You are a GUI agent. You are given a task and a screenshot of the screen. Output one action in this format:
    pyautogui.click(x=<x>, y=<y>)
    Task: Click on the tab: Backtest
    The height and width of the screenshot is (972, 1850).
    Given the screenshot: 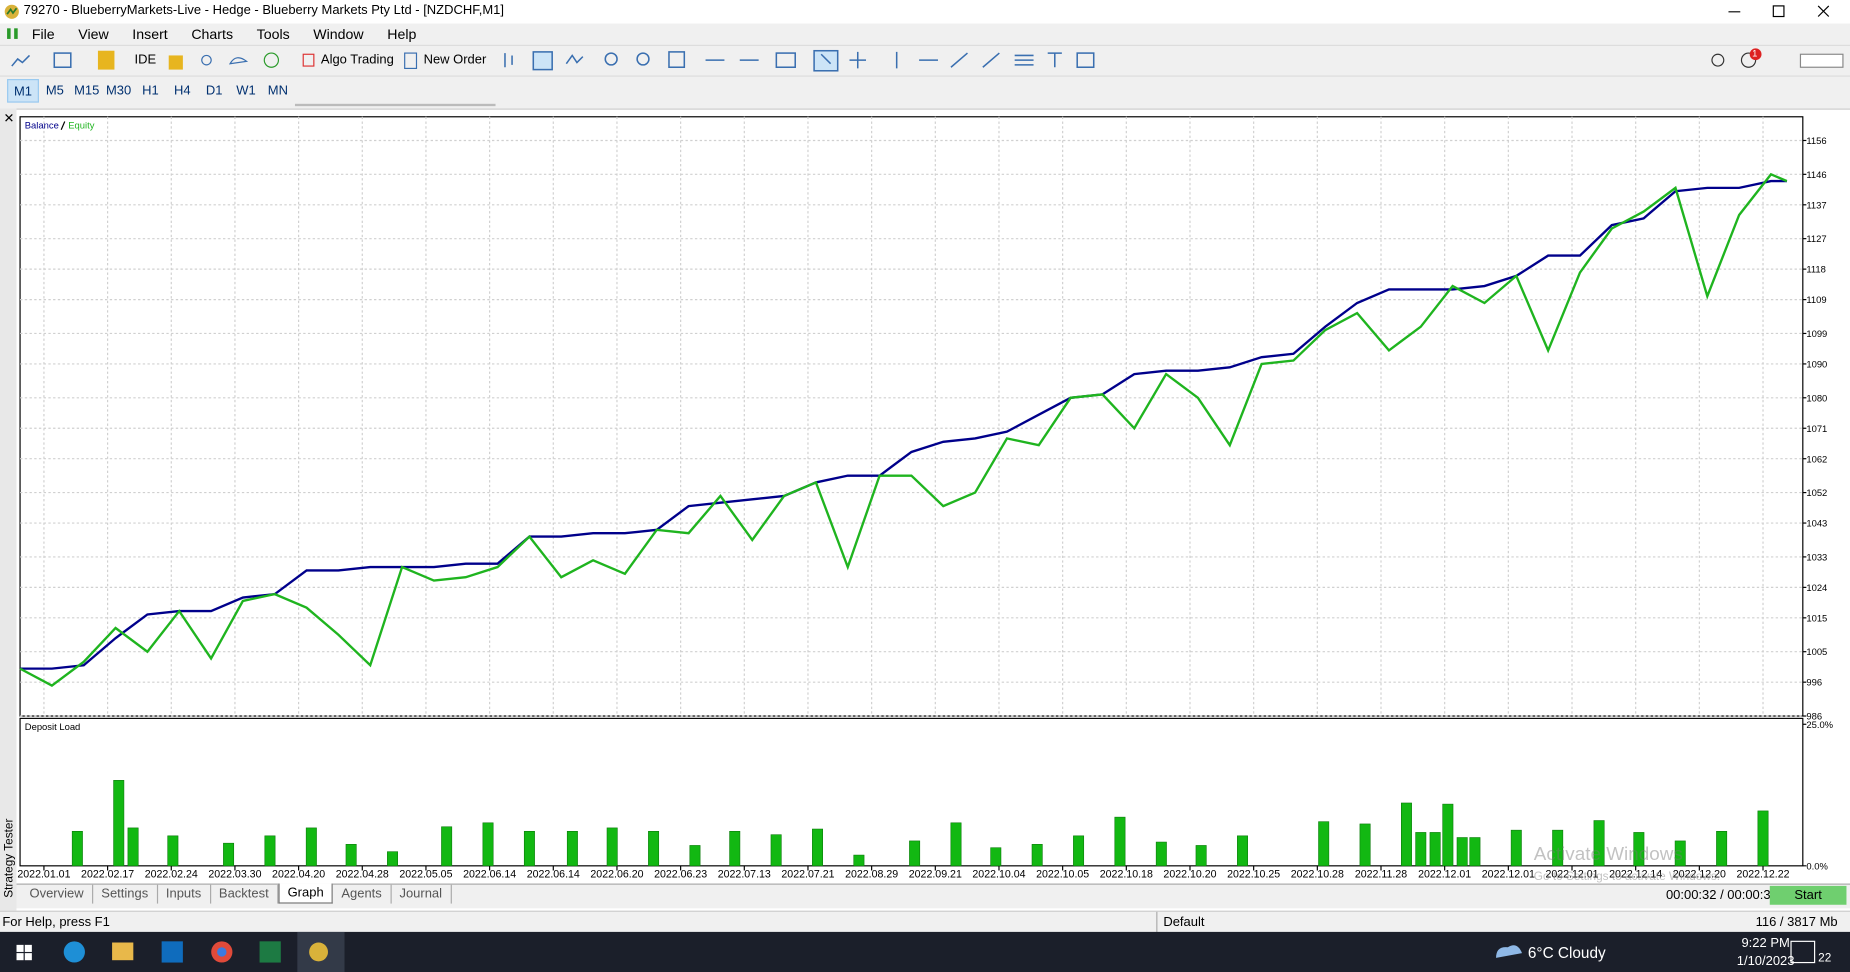 What is the action you would take?
    pyautogui.click(x=245, y=893)
    